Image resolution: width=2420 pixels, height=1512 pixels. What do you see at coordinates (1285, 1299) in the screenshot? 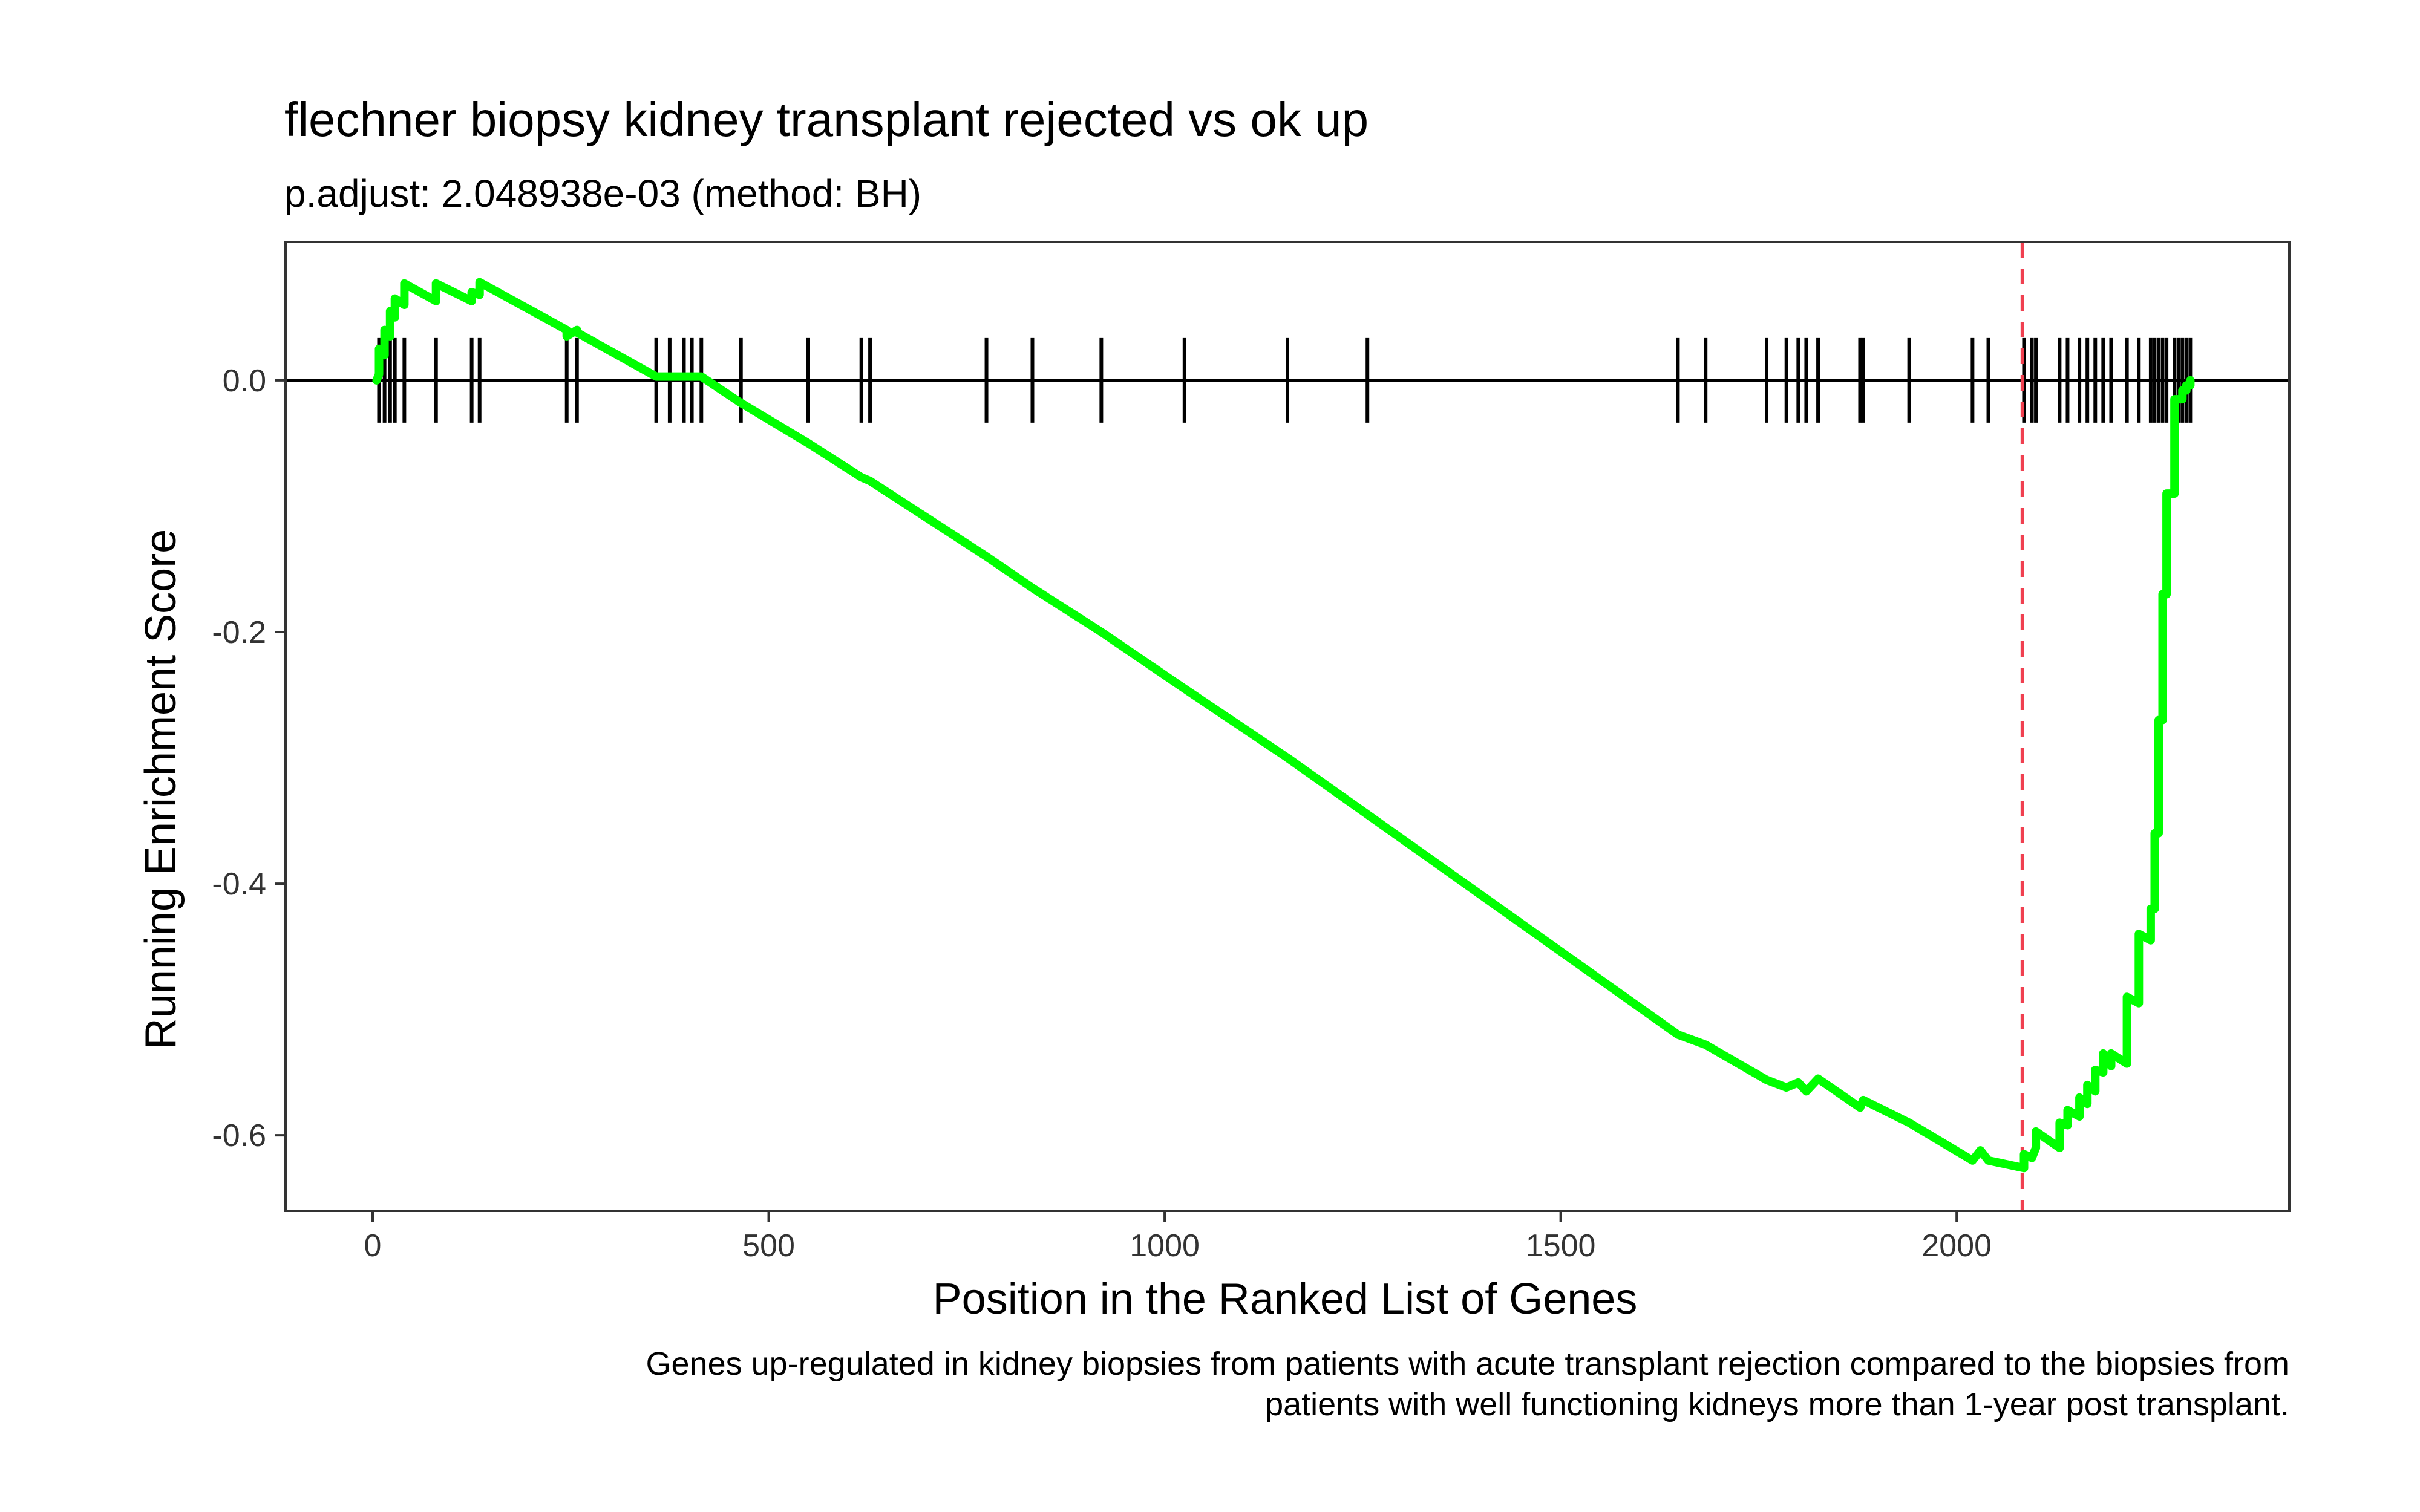
I see `x-axis-title: Position in the Ranked List of Genes` at bounding box center [1285, 1299].